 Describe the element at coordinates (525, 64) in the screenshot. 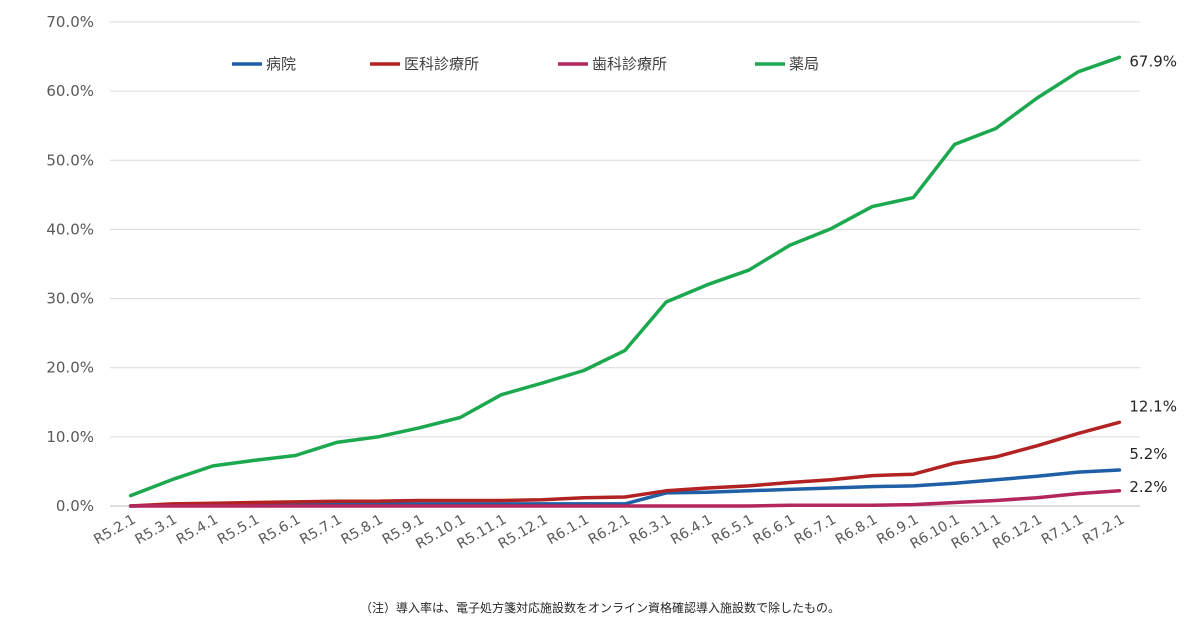

I see `legend: 病院 医科診療所 歯科診療所 薬局` at that location.